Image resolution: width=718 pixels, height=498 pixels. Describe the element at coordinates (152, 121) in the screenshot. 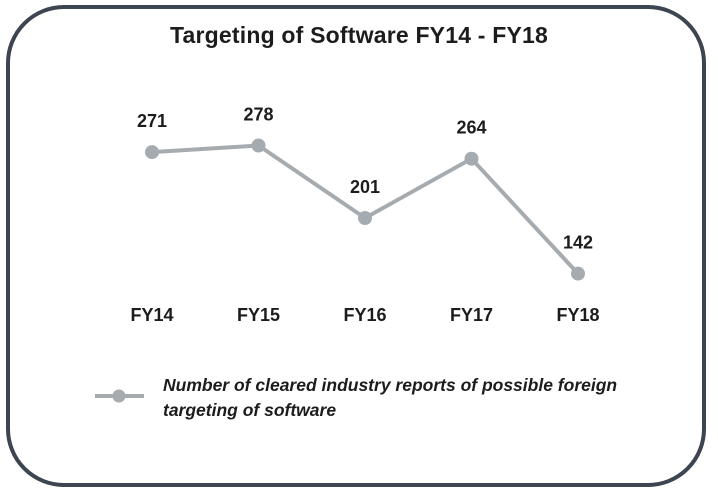

I see `data-label: 271` at that location.